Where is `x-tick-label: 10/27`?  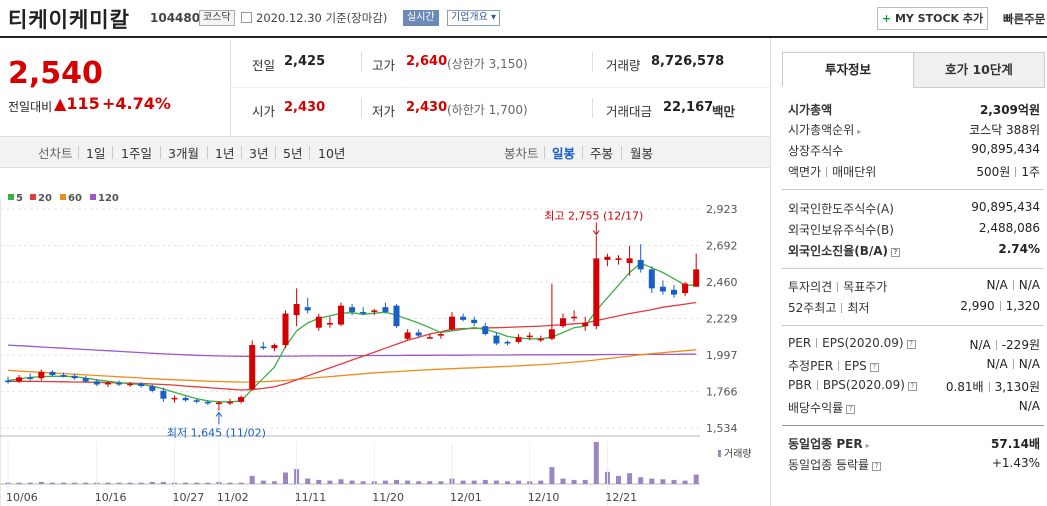
x-tick-label: 10/27 is located at coordinates (189, 497).